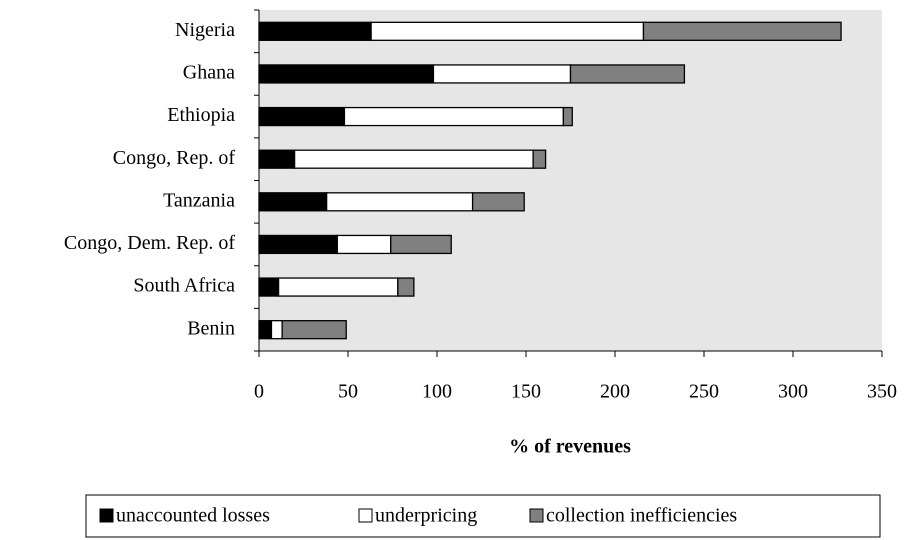  What do you see at coordinates (793, 392) in the screenshot?
I see `x-tick-label: 300` at bounding box center [793, 392].